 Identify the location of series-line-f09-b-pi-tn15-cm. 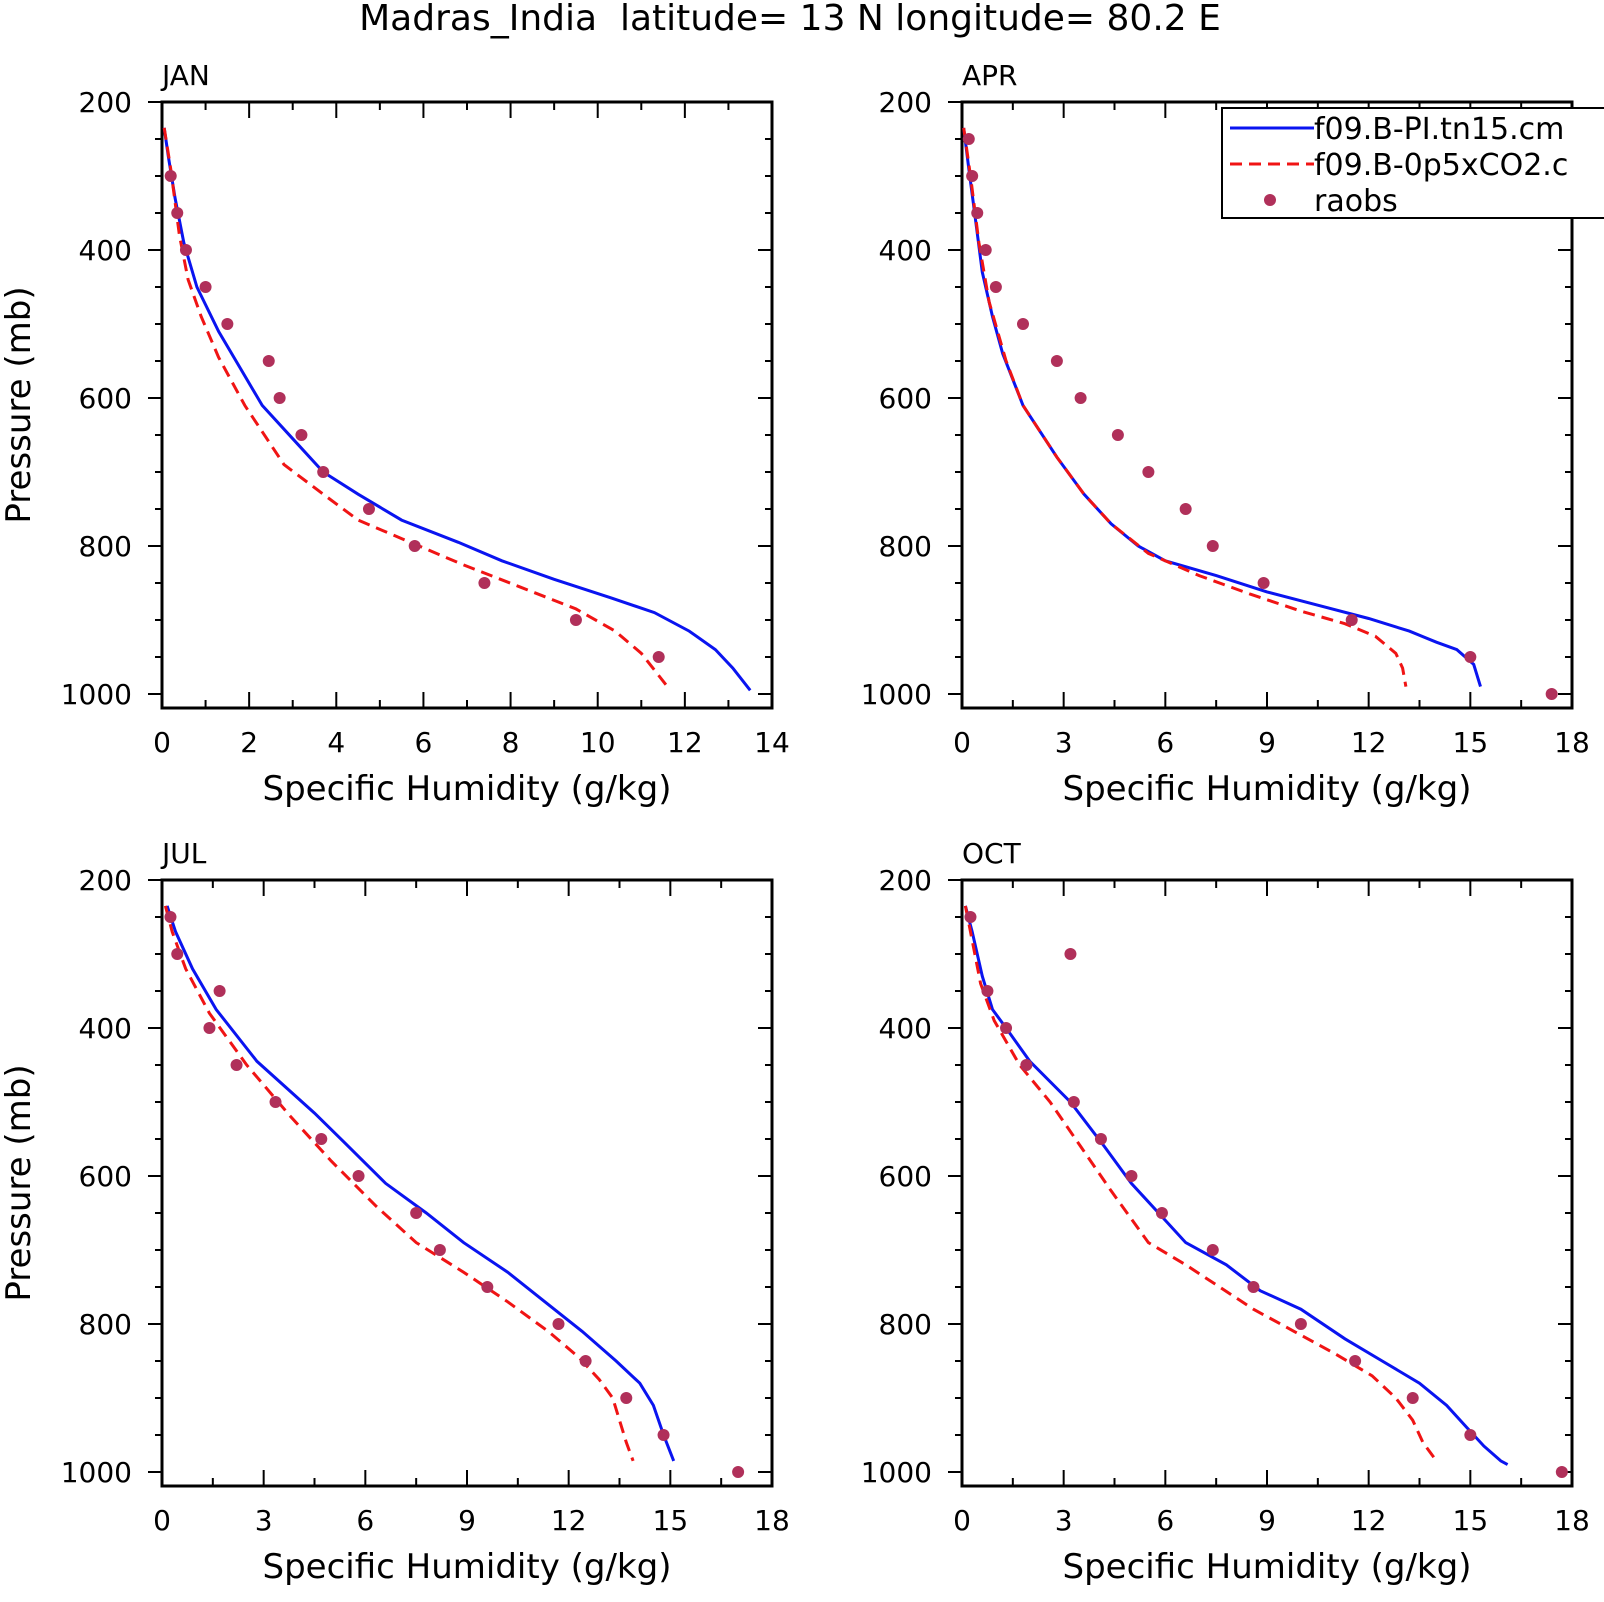
(1236, 1185).